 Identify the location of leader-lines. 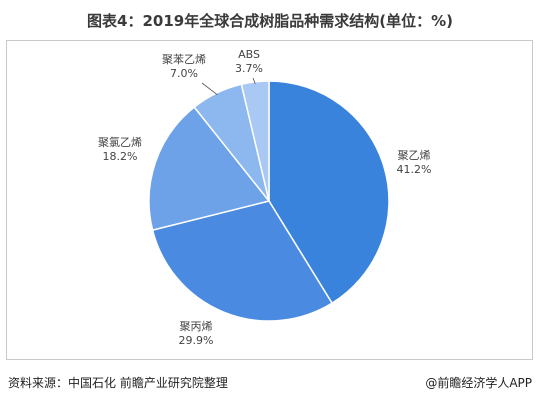
(228, 86).